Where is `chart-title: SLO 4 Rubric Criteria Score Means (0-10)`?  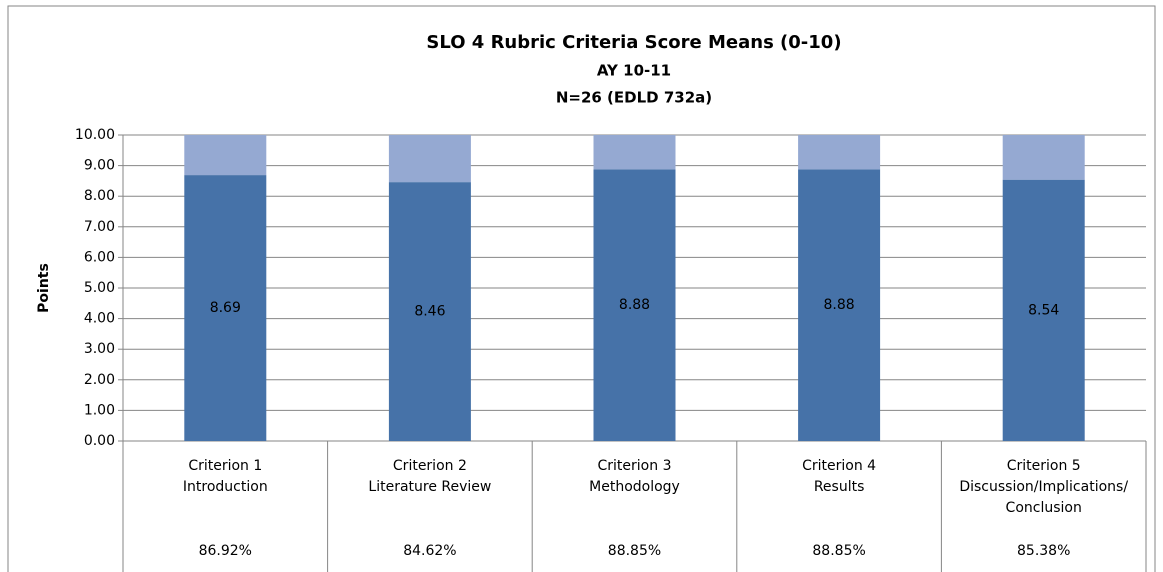
chart-title: SLO 4 Rubric Criteria Score Means (0-10) is located at coordinates (633, 42).